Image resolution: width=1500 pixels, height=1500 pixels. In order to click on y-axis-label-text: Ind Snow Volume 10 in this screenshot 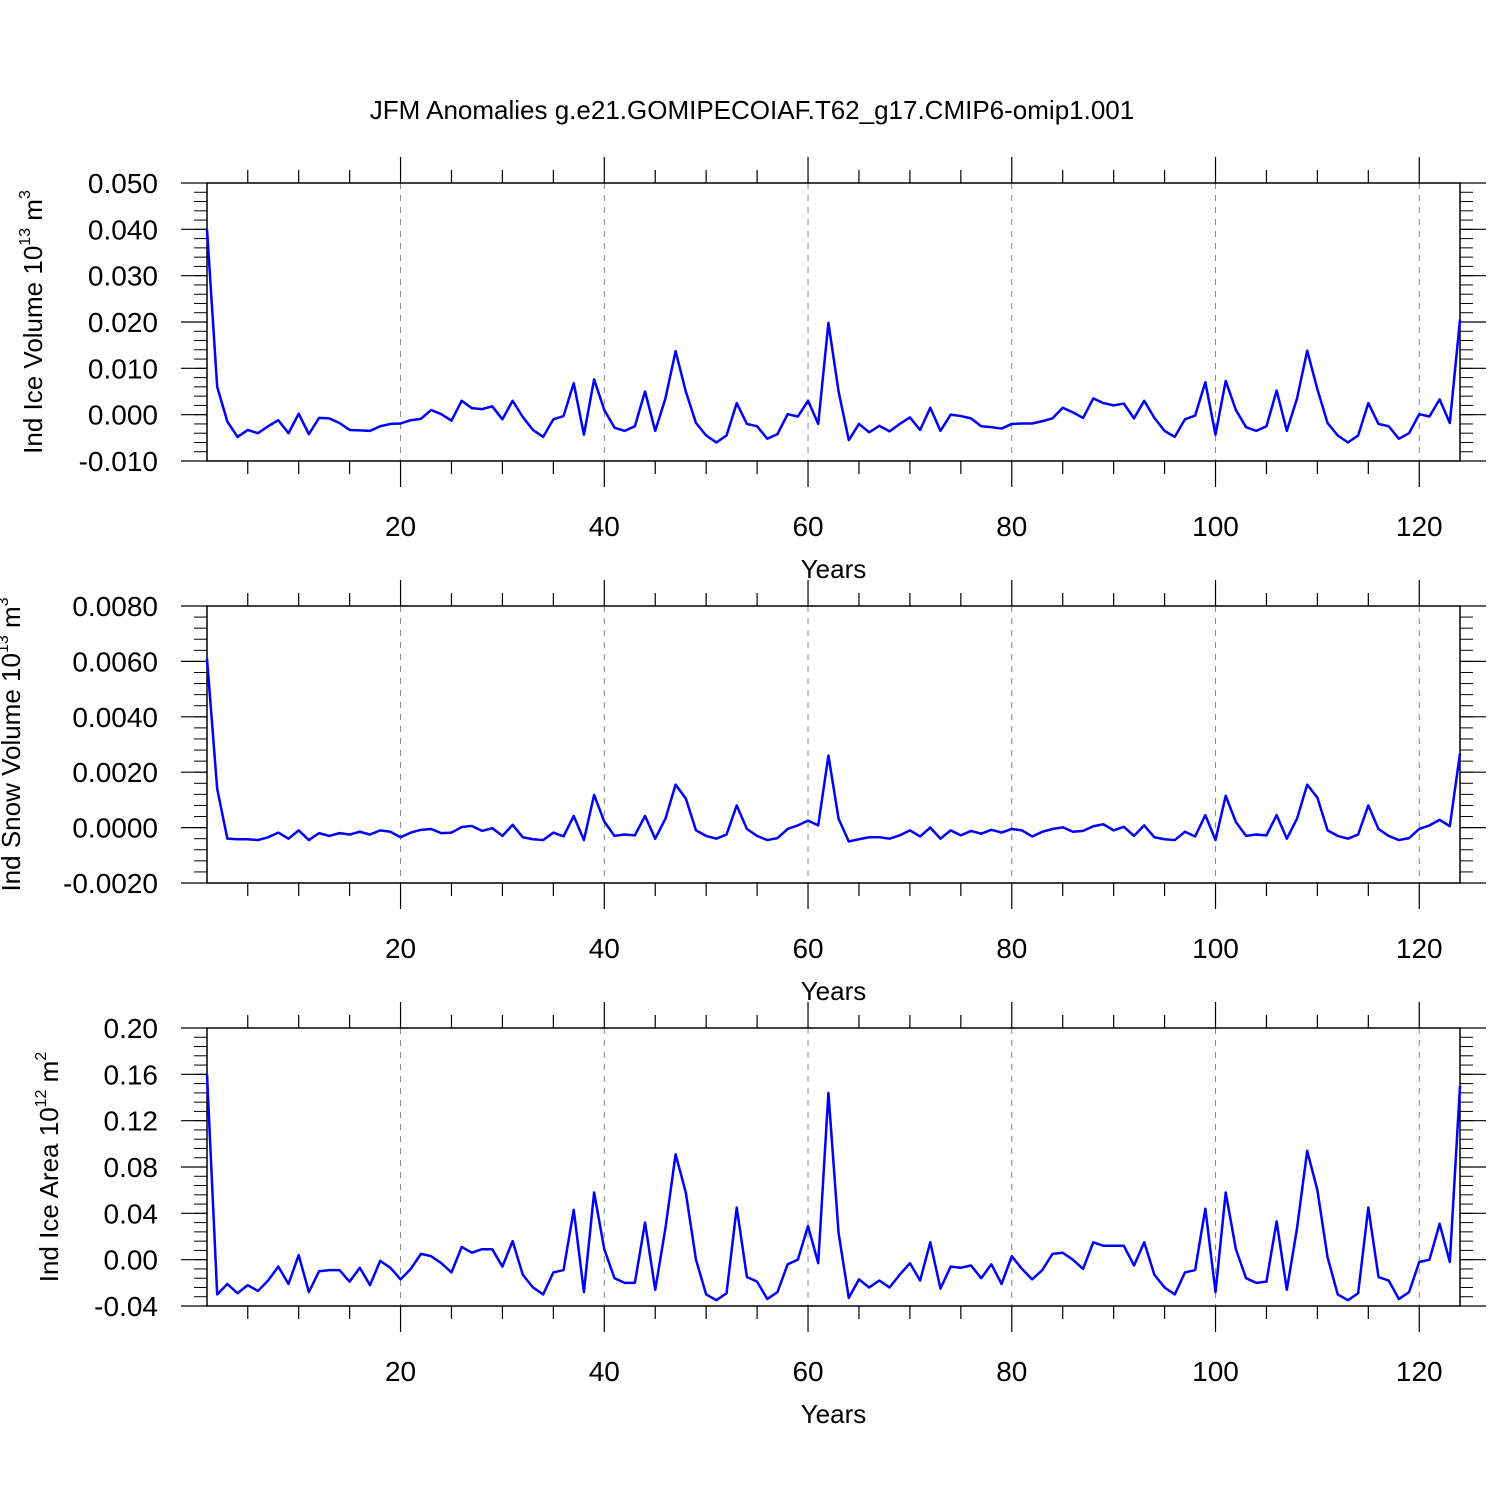, I will do `click(13, 772)`.